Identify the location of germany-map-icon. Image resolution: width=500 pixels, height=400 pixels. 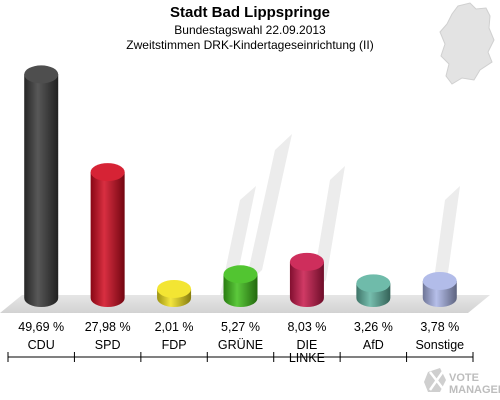
(467, 43).